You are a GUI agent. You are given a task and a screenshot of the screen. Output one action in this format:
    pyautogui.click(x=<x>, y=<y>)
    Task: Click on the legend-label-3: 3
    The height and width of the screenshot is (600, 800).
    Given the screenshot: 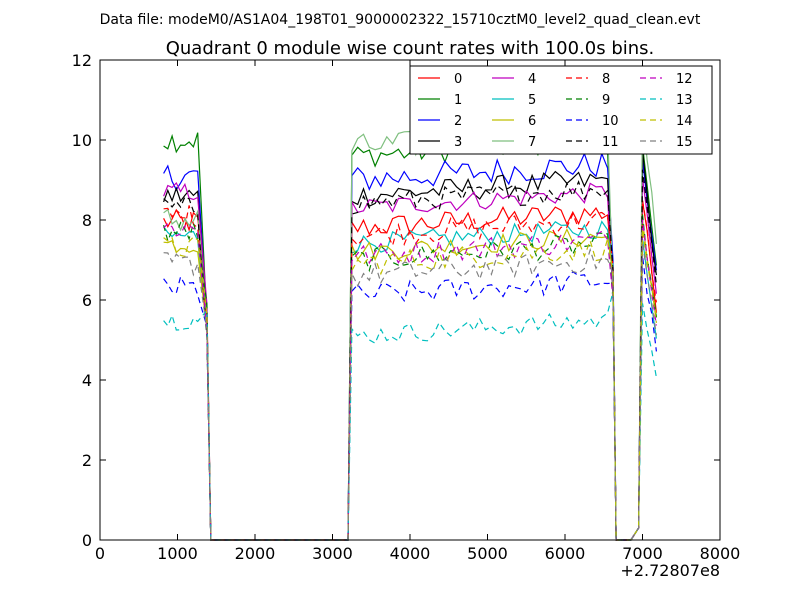 What is the action you would take?
    pyautogui.click(x=458, y=142)
    